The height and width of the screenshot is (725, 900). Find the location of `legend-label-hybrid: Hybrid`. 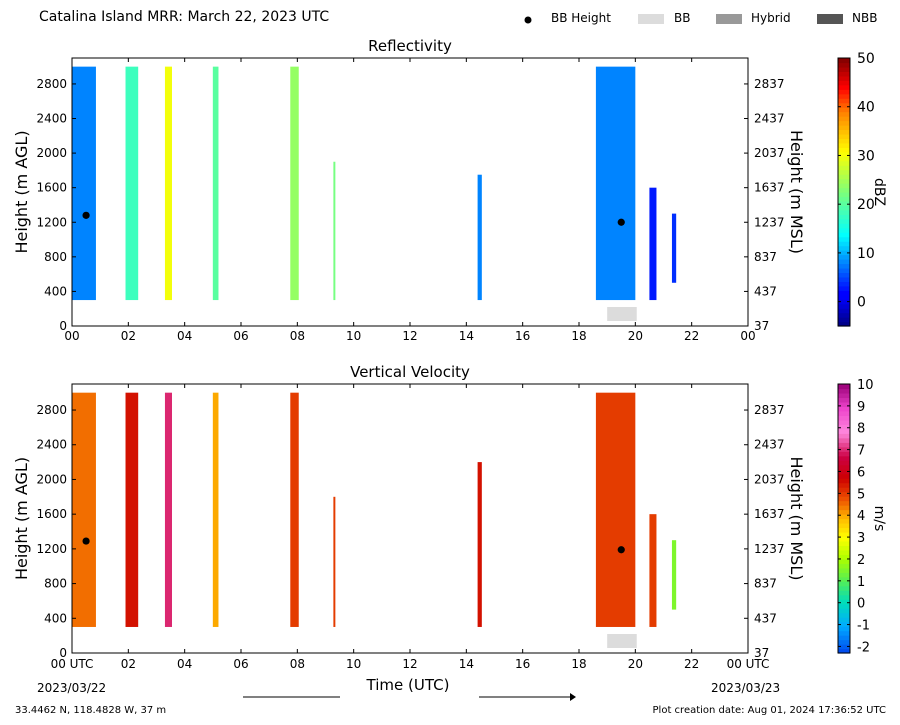

legend-label-hybrid: Hybrid is located at coordinates (771, 18).